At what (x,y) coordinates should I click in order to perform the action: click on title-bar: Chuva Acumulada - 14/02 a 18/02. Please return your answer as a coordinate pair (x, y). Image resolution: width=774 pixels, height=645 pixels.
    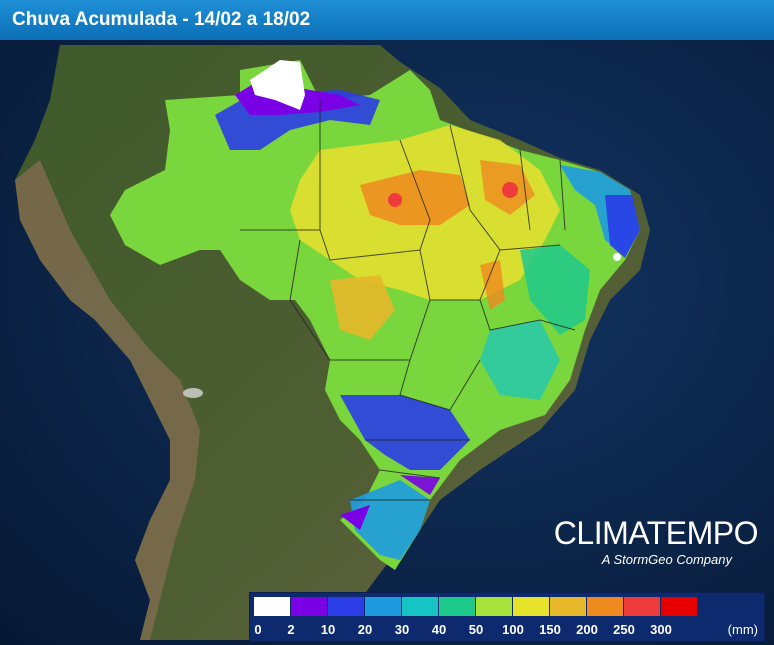
    Looking at the image, I should click on (387, 20).